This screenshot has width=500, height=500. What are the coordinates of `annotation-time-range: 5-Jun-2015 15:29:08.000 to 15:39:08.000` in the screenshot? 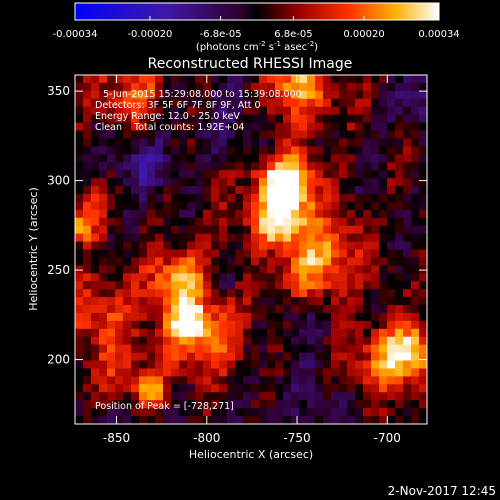 It's located at (202, 94).